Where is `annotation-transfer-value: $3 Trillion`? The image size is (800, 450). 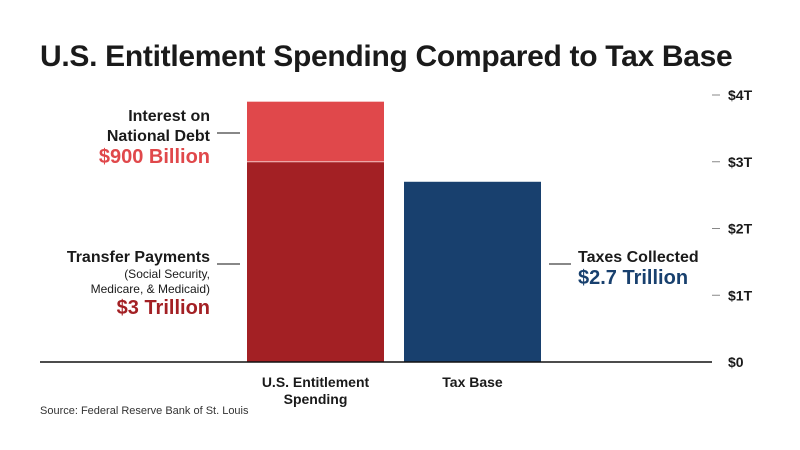 annotation-transfer-value: $3 Trillion is located at coordinates (163, 308).